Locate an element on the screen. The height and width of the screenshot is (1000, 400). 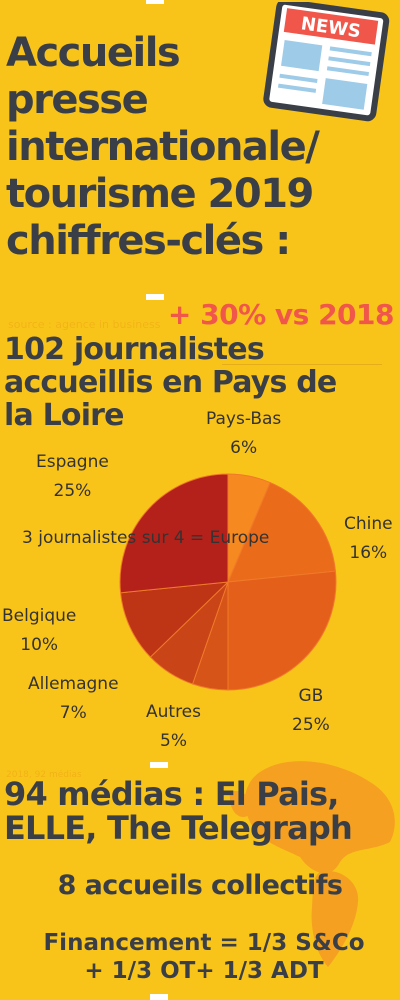
label-espagne-pct: 25% is located at coordinates (72, 491).